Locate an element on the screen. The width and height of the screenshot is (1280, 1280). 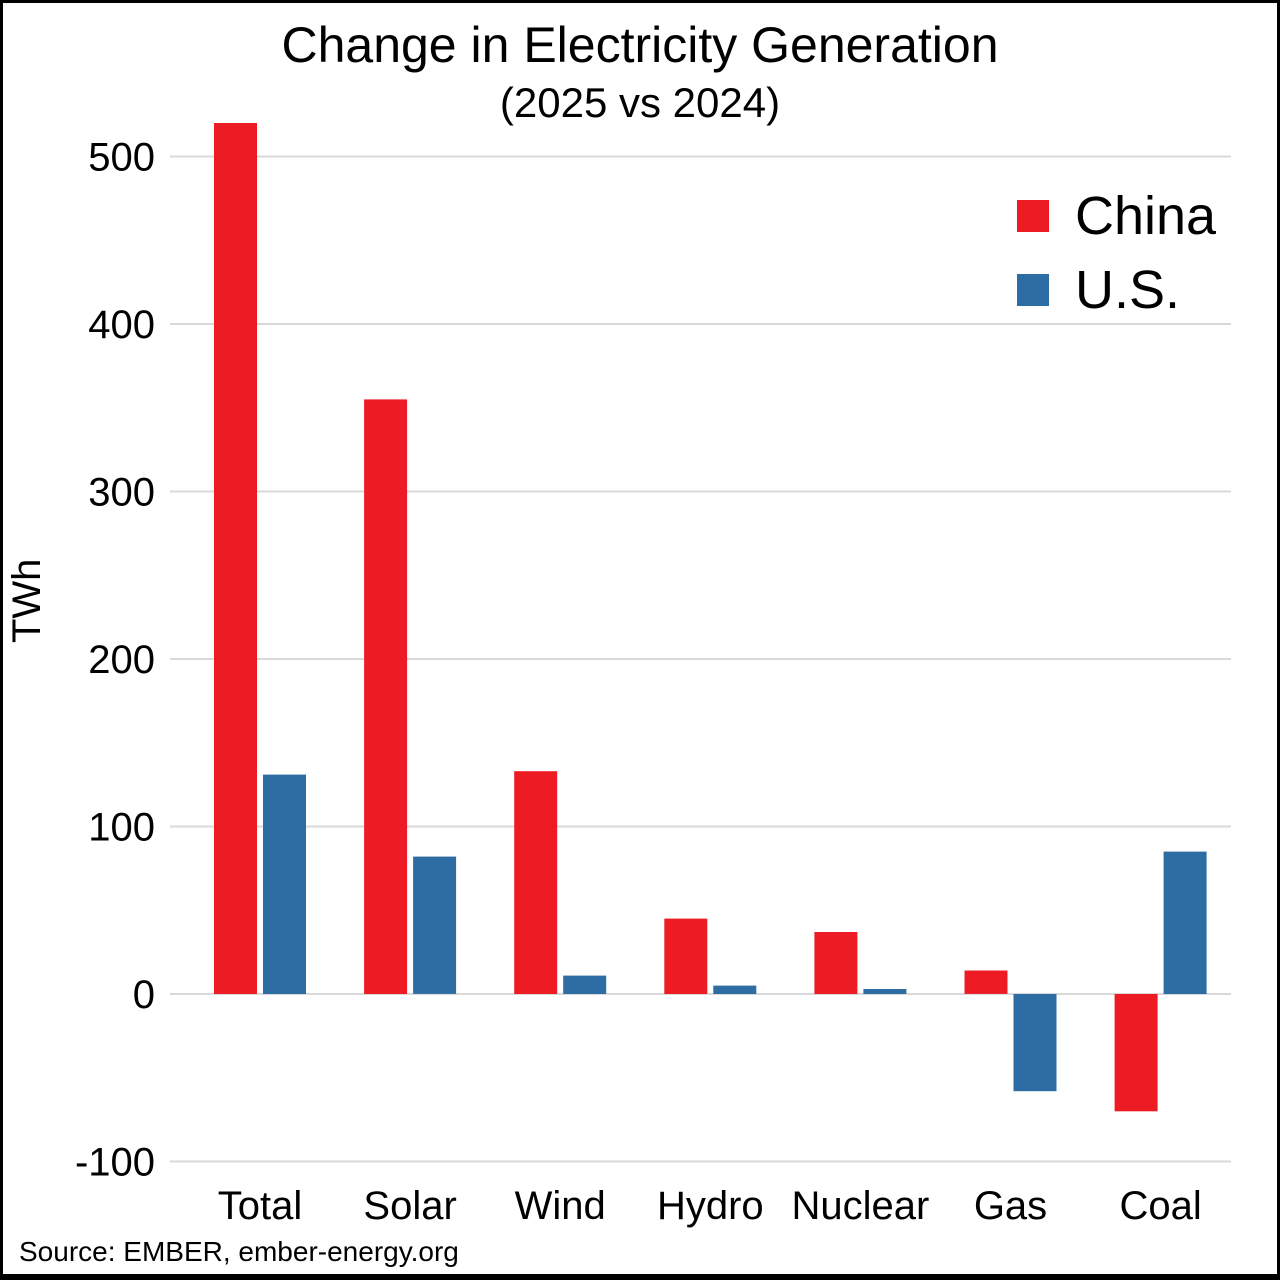
legend-item-us: U.S. is located at coordinates (1116, 290).